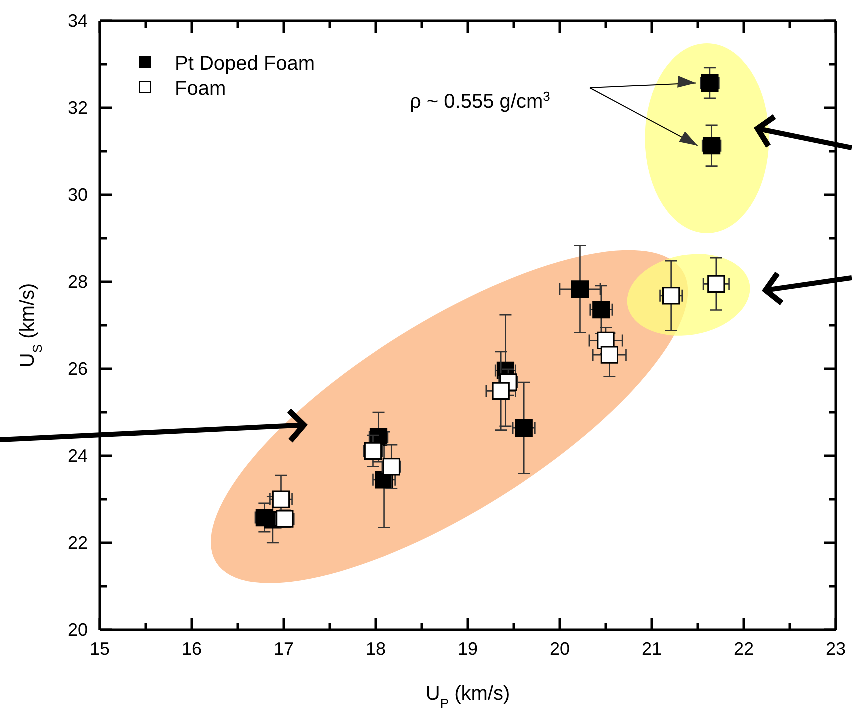  I want to click on x-tick-label: 23, so click(836, 648).